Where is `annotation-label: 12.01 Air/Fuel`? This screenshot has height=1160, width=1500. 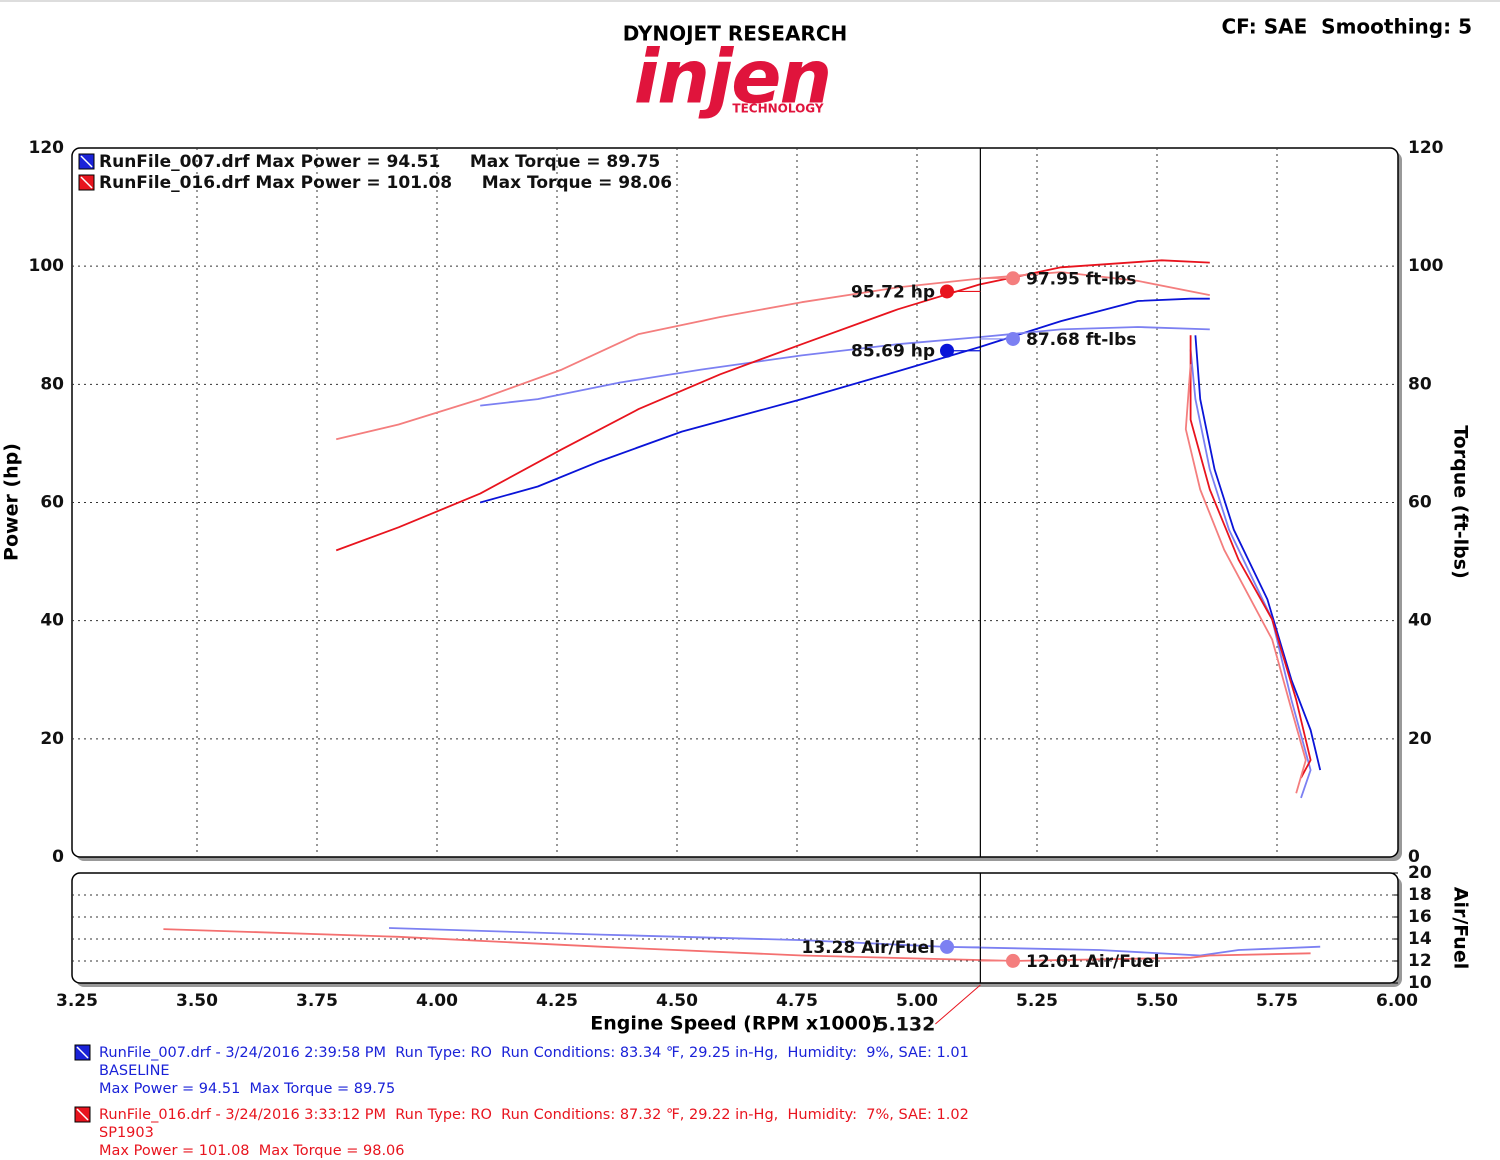 annotation-label: 12.01 Air/Fuel is located at coordinates (1093, 962).